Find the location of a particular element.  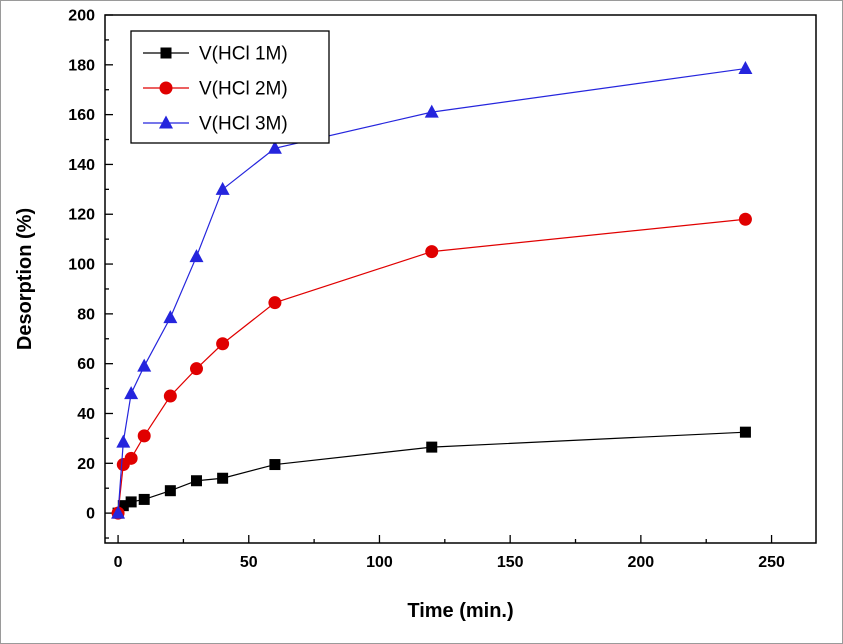

y-tick-label: 160 is located at coordinates (81, 115).